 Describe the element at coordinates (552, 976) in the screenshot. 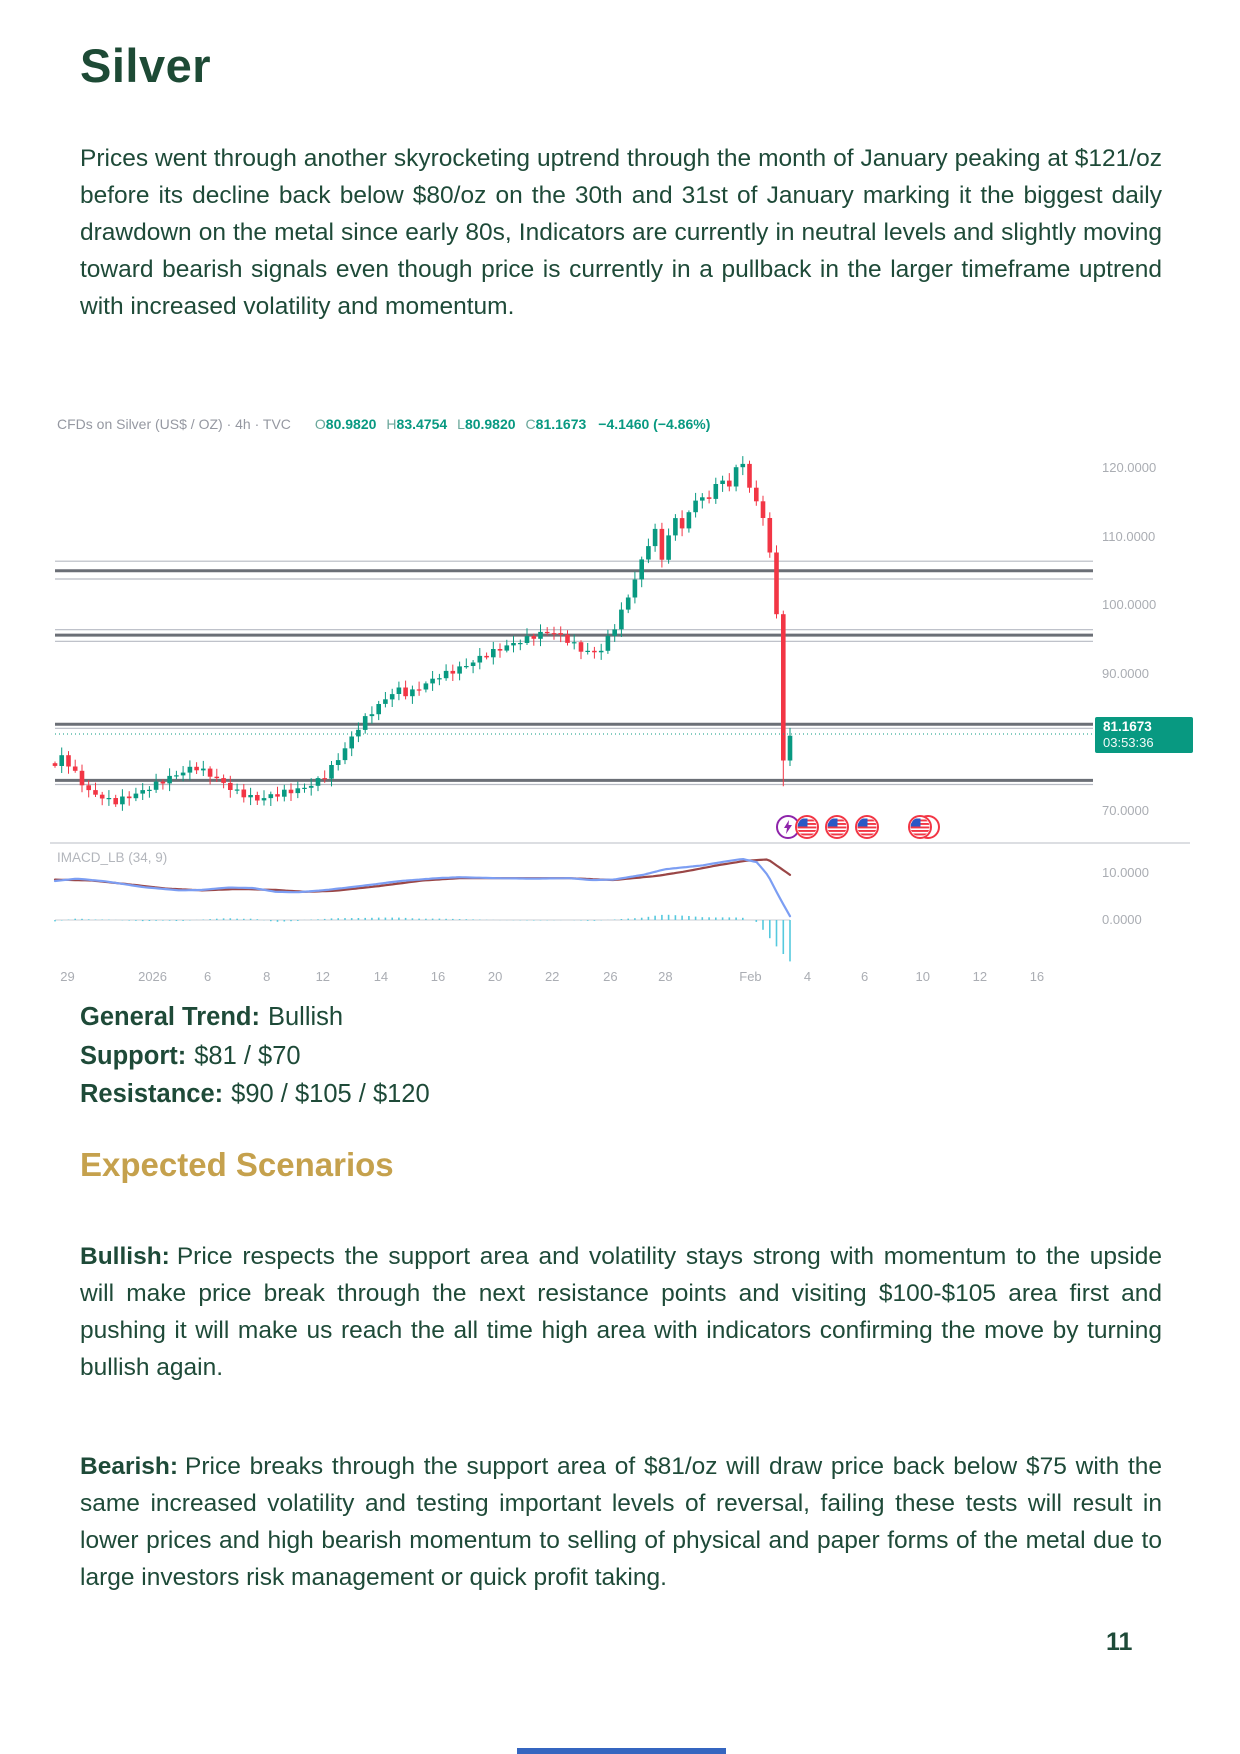

I see `time-axis-label: 22` at that location.